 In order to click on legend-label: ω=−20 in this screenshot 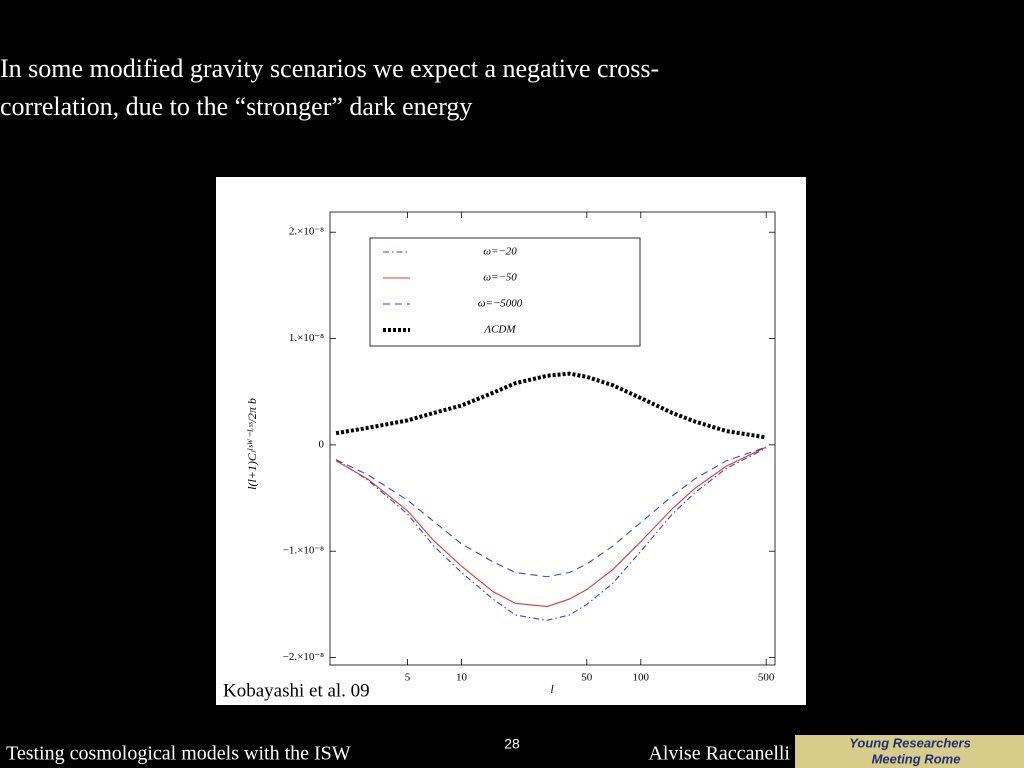, I will do `click(500, 252)`.